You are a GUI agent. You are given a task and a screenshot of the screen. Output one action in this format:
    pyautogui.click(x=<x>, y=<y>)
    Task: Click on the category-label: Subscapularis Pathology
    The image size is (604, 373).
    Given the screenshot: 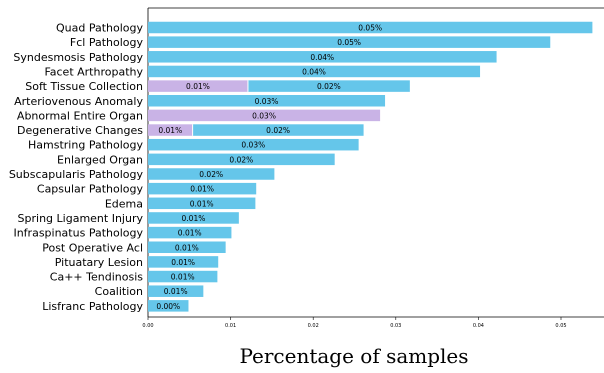 What is the action you would take?
    pyautogui.click(x=76, y=174)
    